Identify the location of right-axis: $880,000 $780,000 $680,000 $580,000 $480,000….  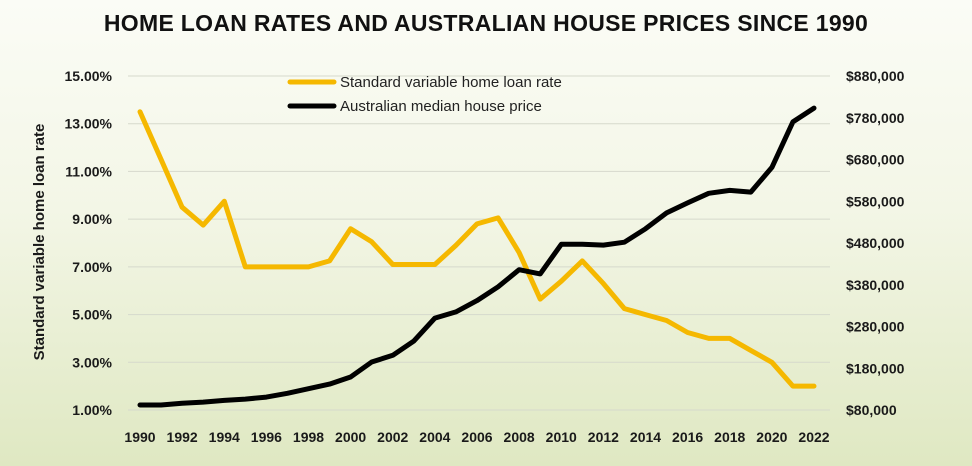
(875, 243).